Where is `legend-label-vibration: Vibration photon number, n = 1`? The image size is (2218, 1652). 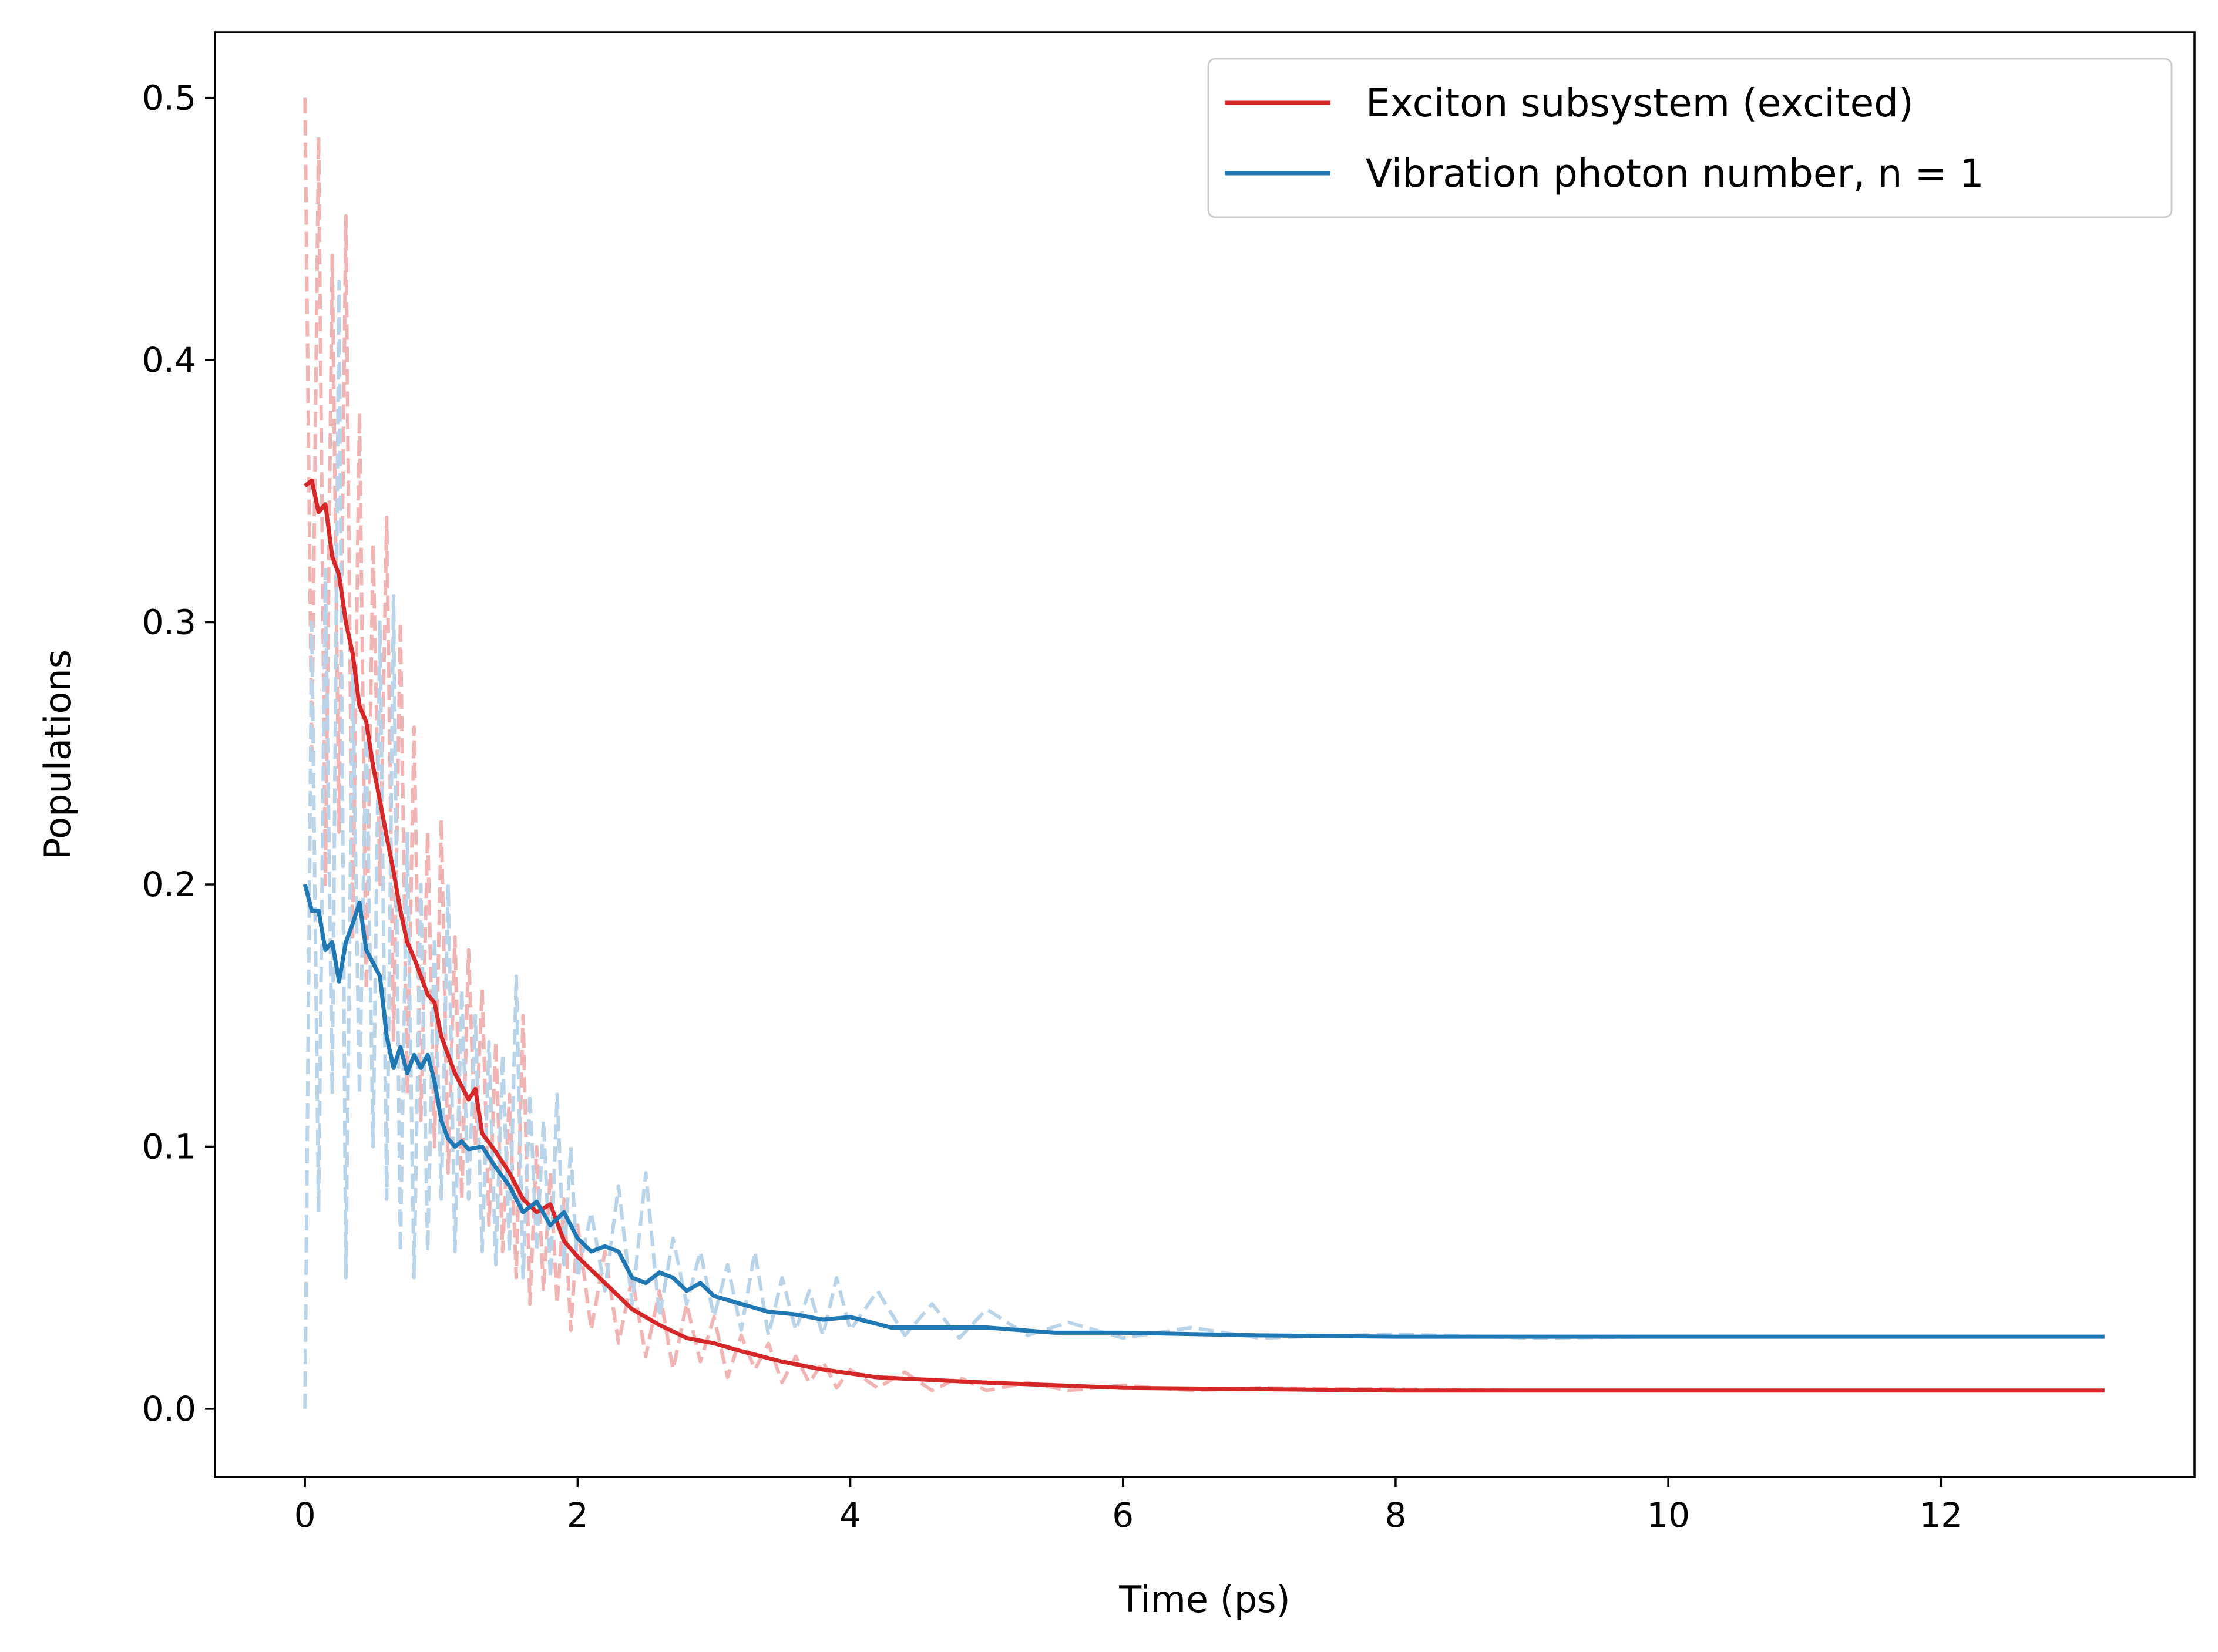
legend-label-vibration: Vibration photon number, n = 1 is located at coordinates (1675, 174).